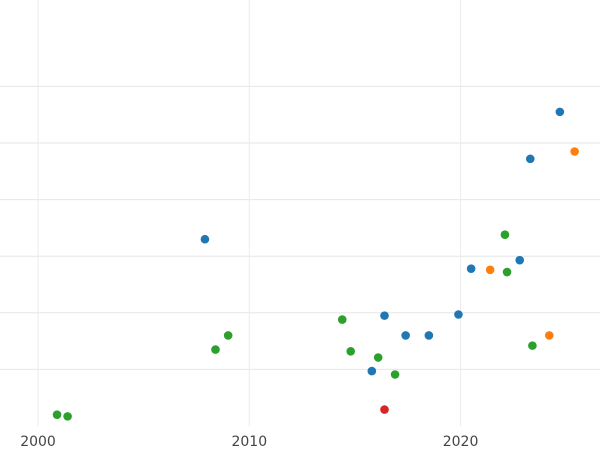 This screenshot has width=600, height=450. What do you see at coordinates (461, 442) in the screenshot?
I see `x-tick-label: 2020` at bounding box center [461, 442].